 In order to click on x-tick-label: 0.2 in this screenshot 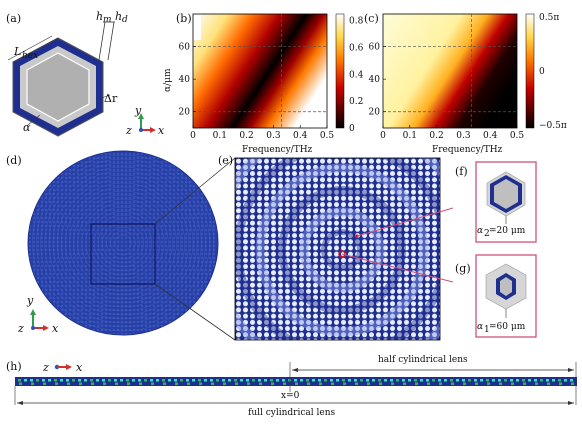, I will do `click(436, 136)`.